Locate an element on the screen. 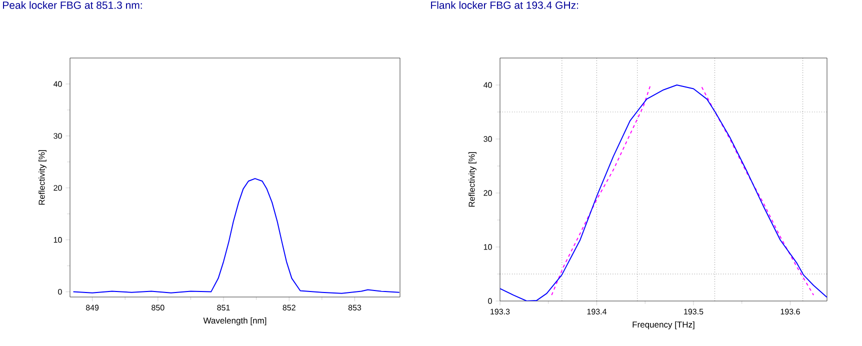  x-tick-label: 193.5 is located at coordinates (694, 311).